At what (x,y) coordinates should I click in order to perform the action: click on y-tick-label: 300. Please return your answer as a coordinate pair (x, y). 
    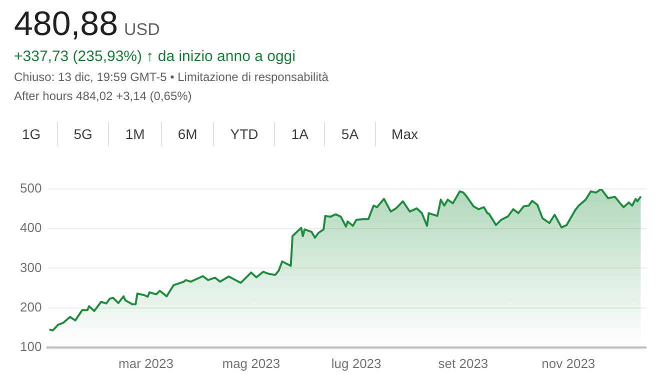
    Looking at the image, I should click on (31, 267).